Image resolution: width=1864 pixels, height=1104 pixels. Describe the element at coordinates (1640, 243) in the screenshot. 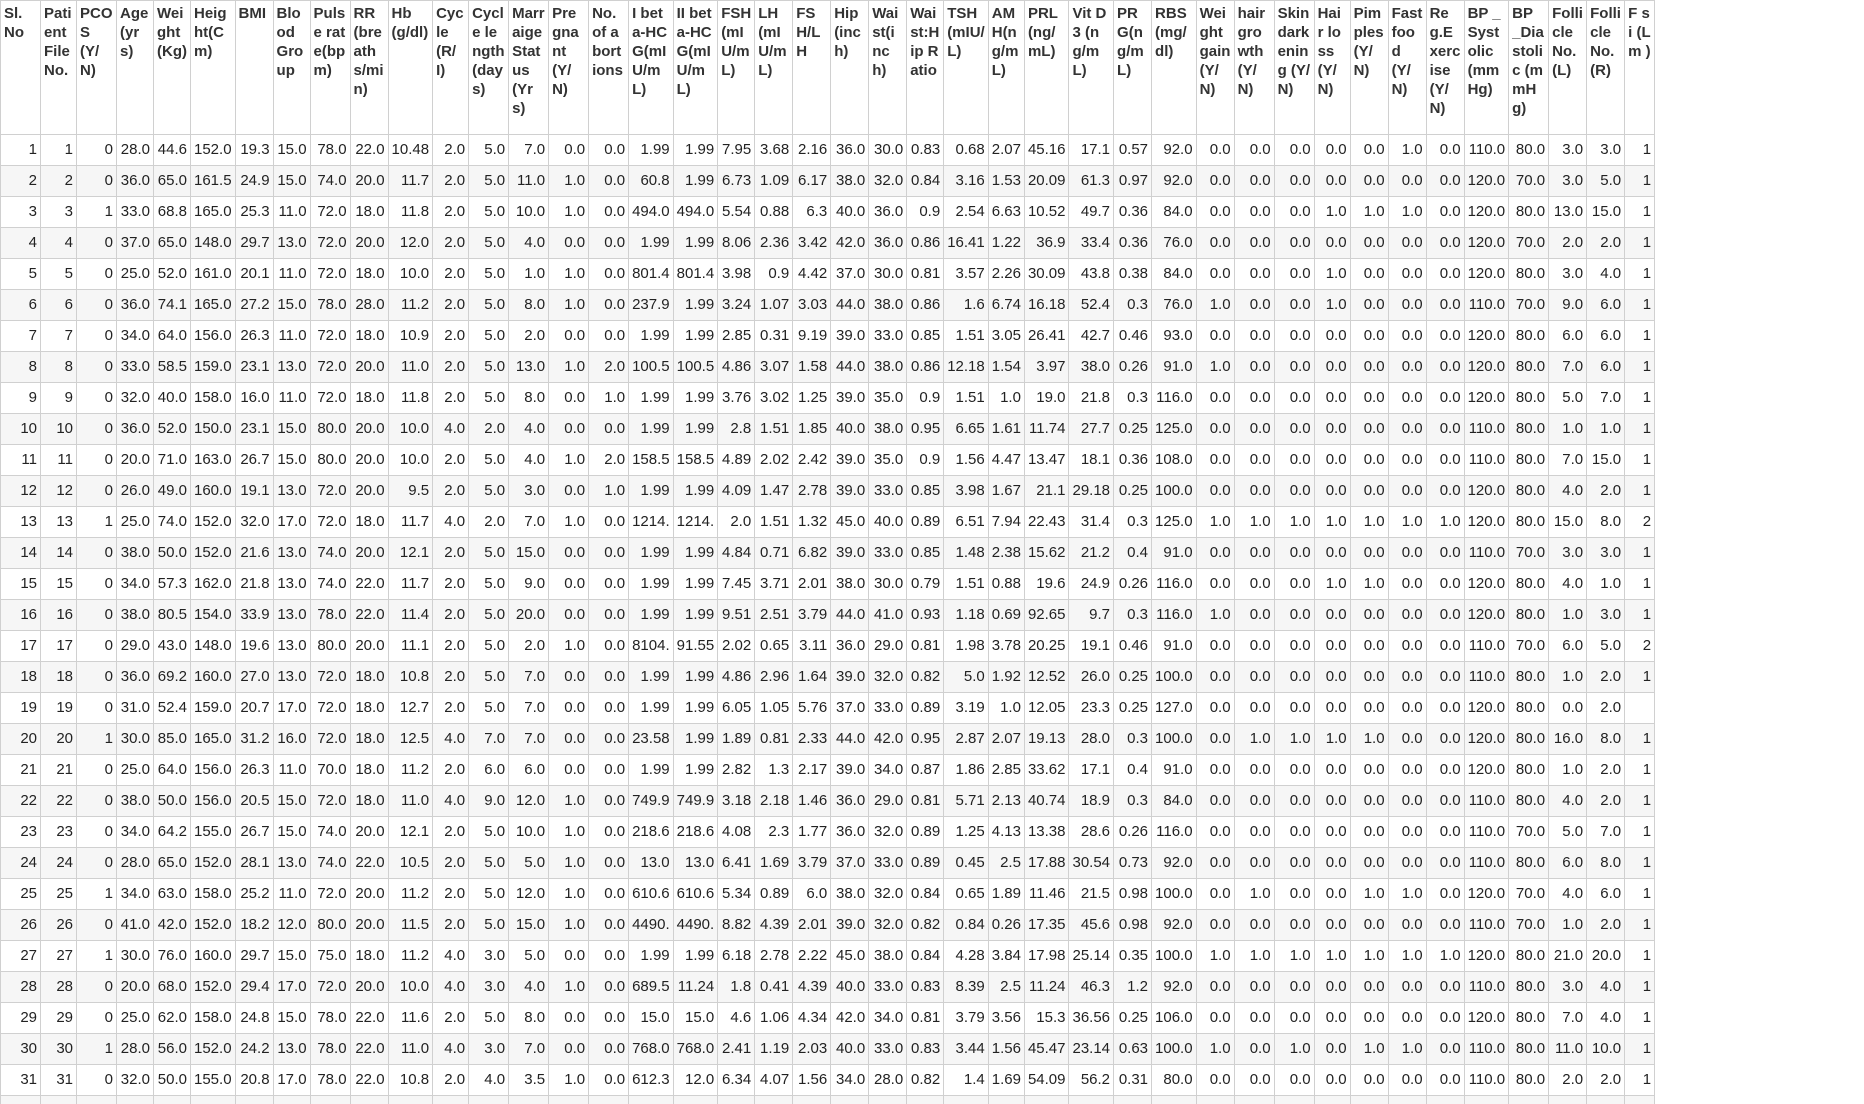

I see `table-cell: 1` at that location.